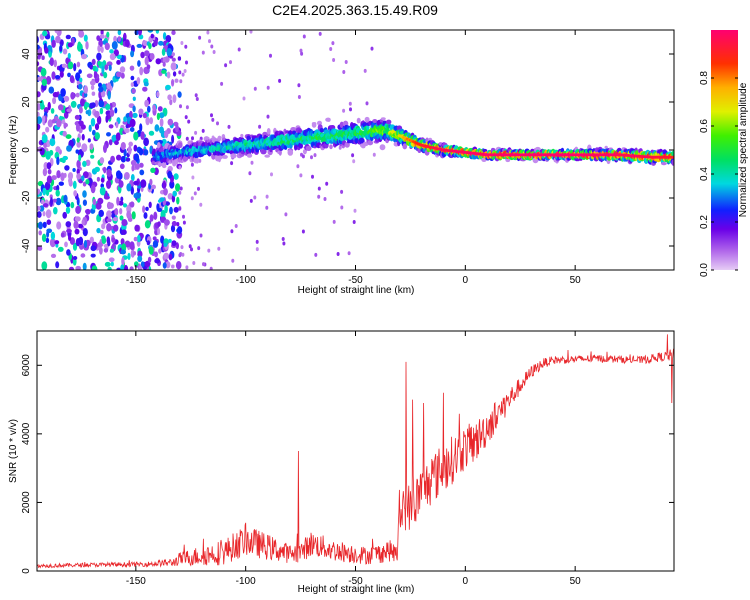  Describe the element at coordinates (356, 290) in the screenshot. I see `spectrogram-x-label: Height of straight line (km)` at that location.